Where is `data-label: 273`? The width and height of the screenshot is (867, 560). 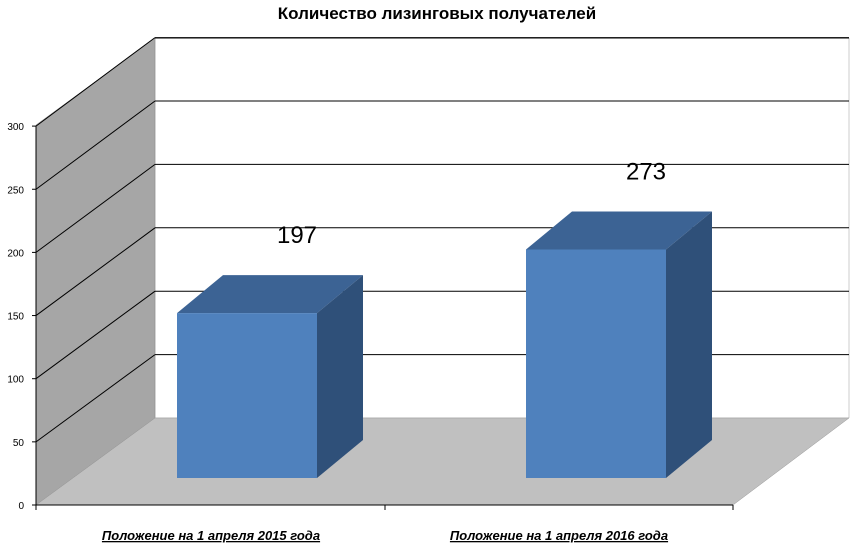 data-label: 273 is located at coordinates (646, 171).